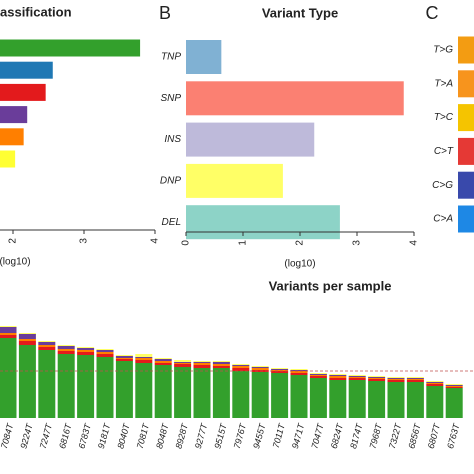  Describe the element at coordinates (279, 435) in the screenshot. I see `sample-label: 7011T` at that location.